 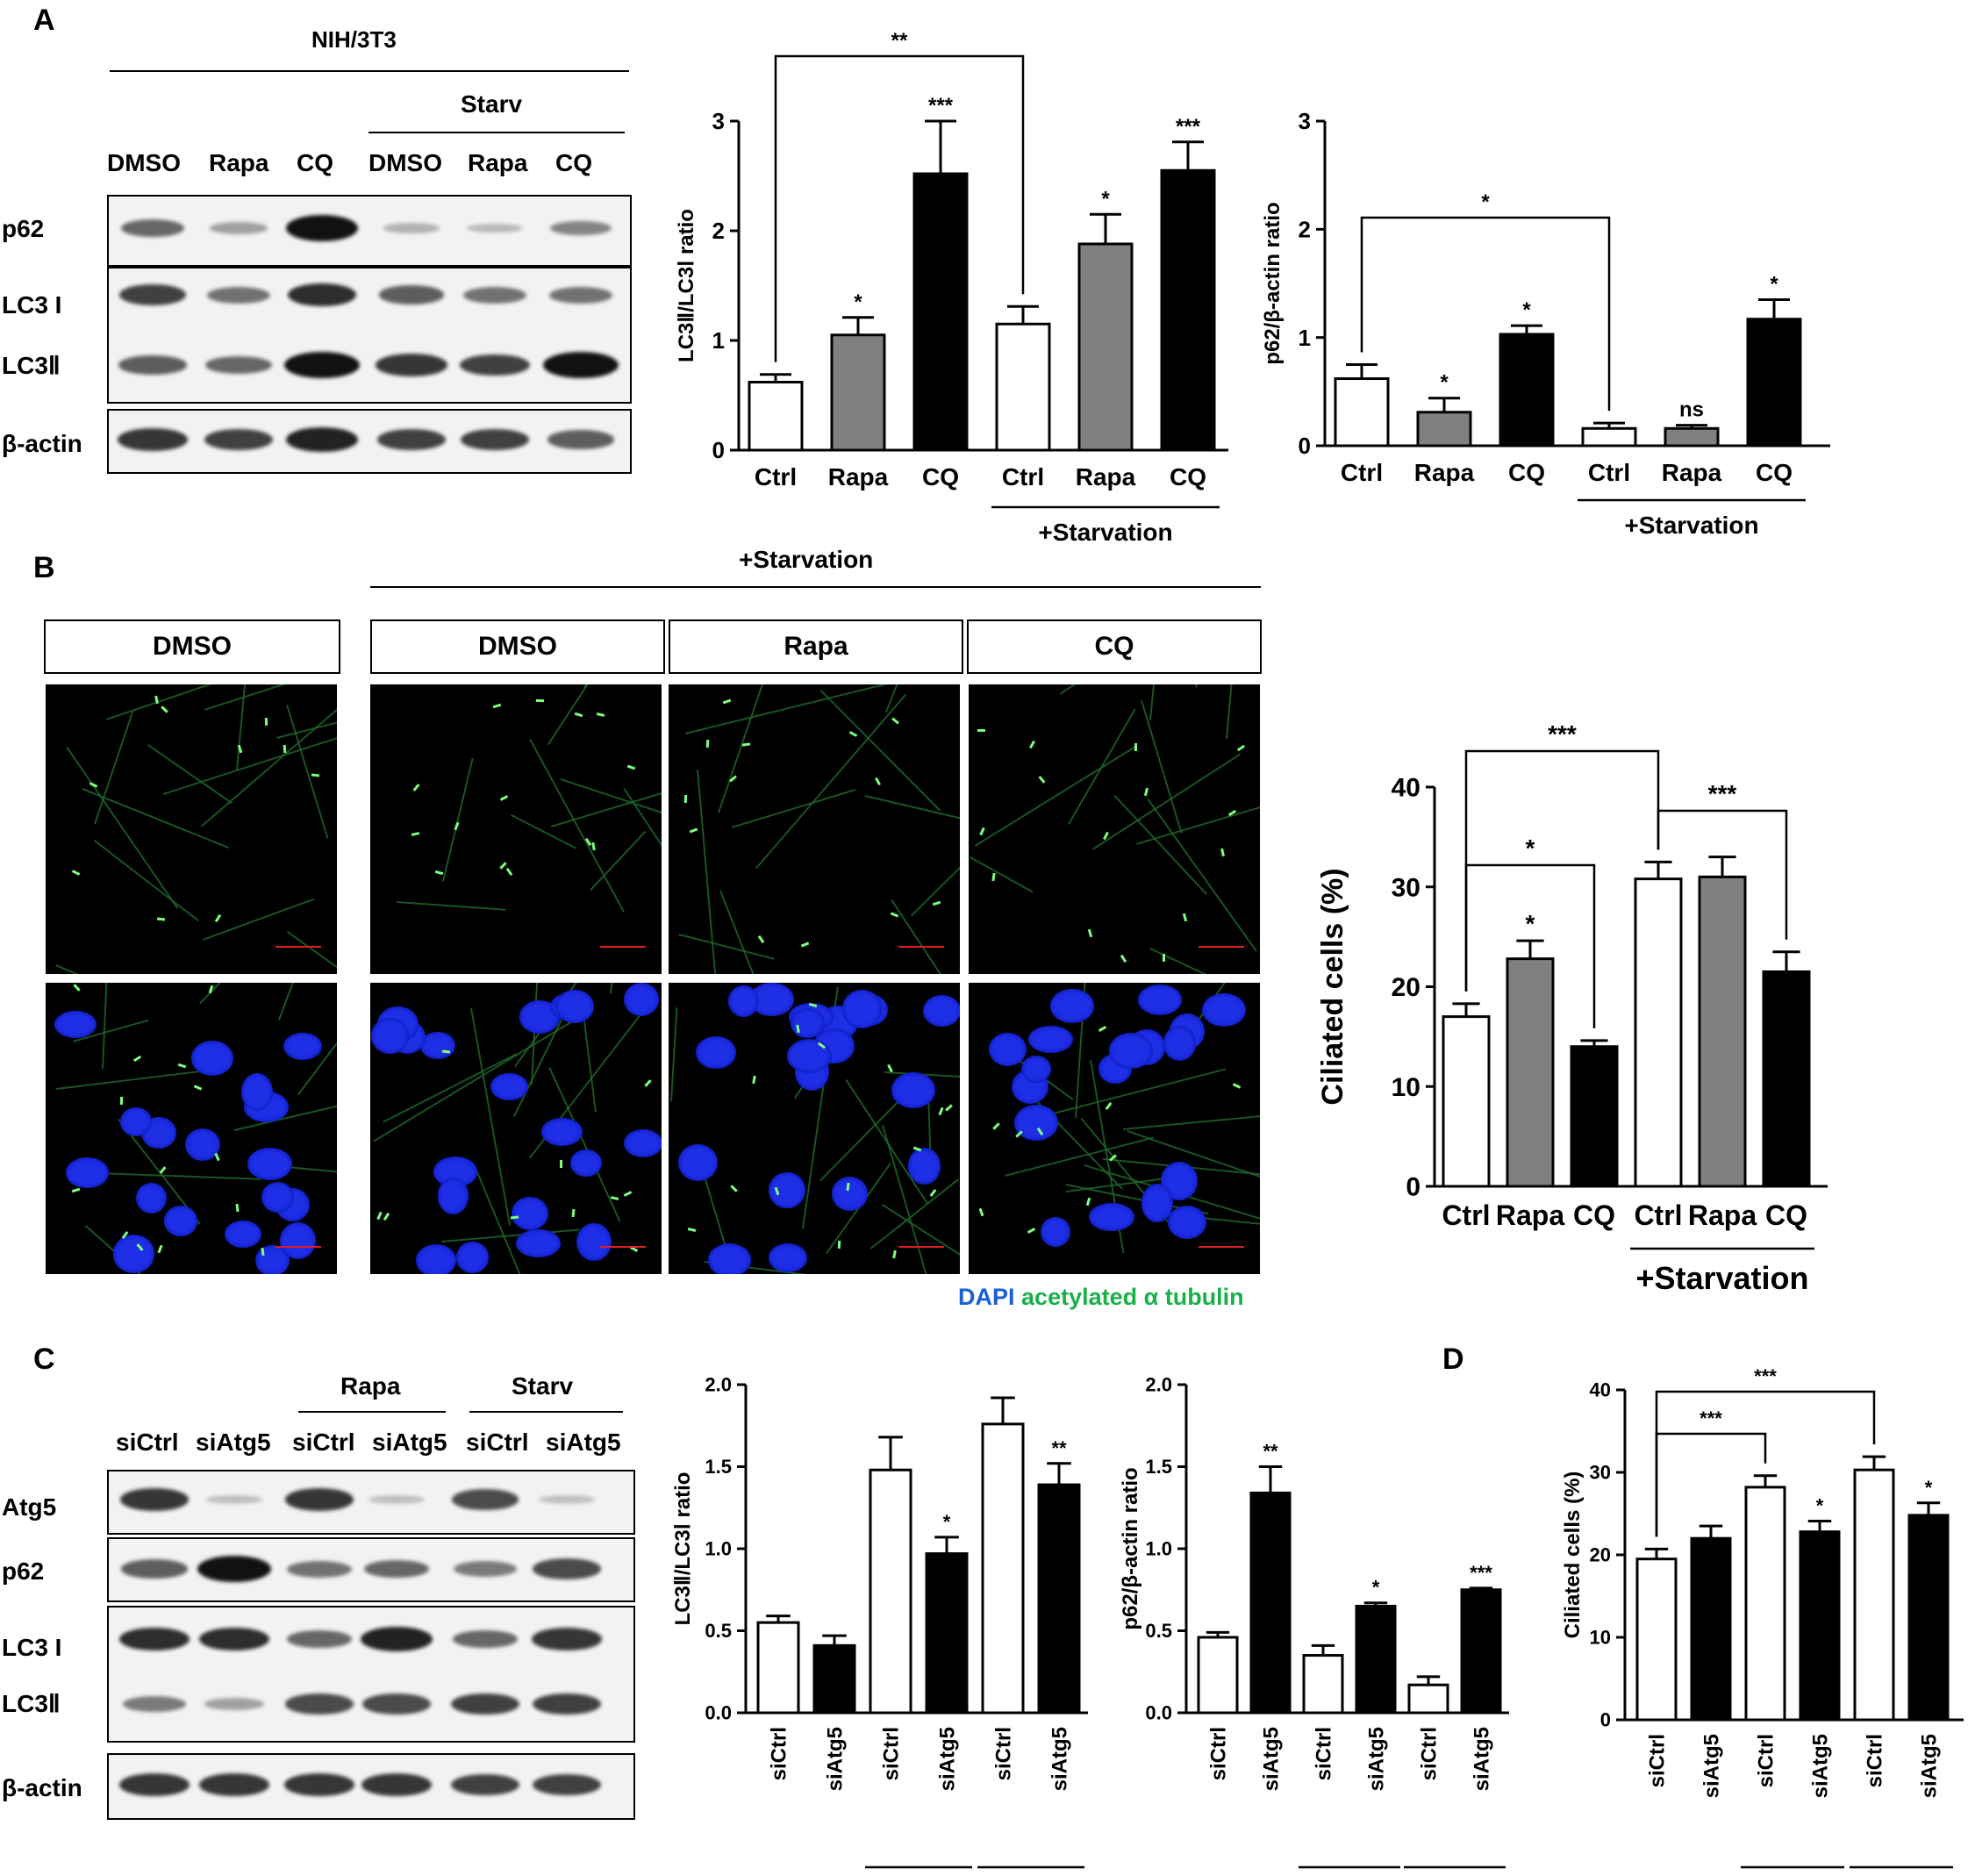 I want to click on y-tick-label: 30, so click(x=1600, y=1473).